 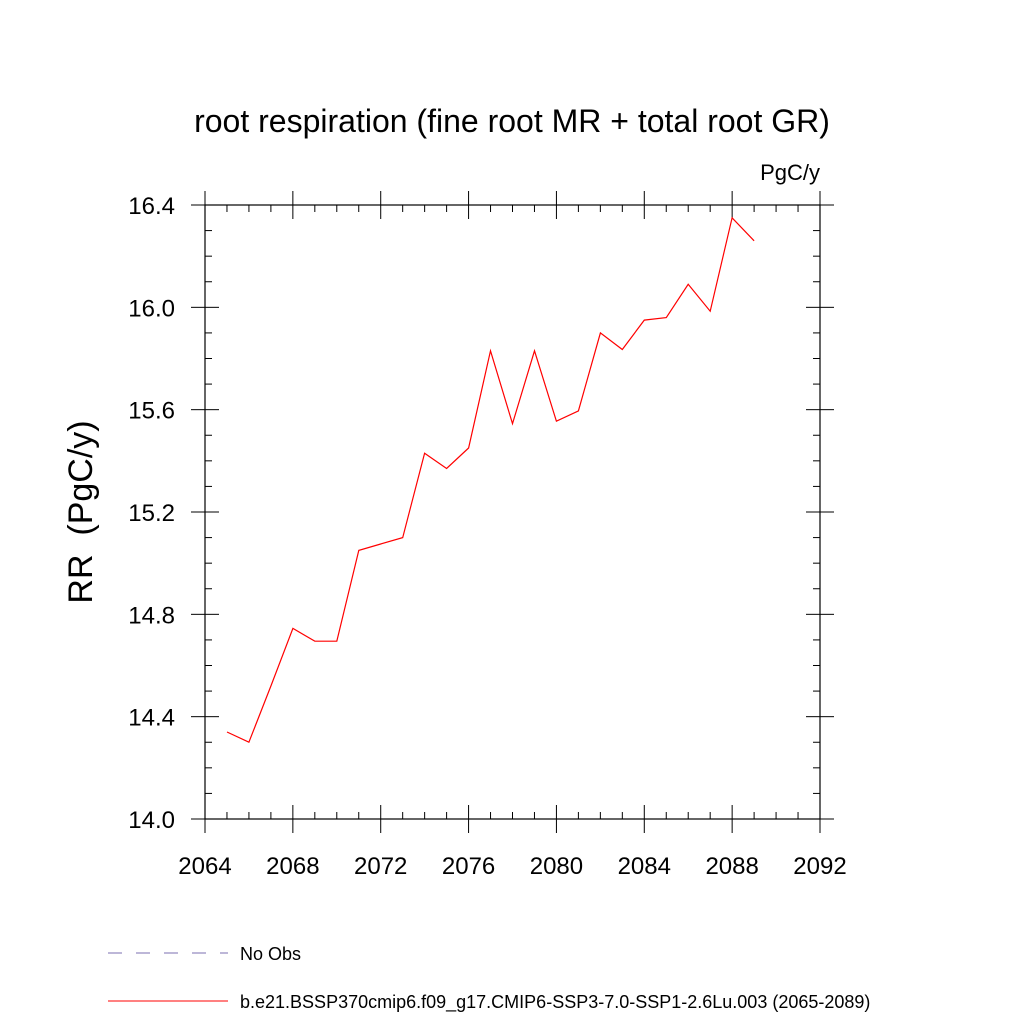 What do you see at coordinates (151, 615) in the screenshot?
I see `y-tick-label: 14.8` at bounding box center [151, 615].